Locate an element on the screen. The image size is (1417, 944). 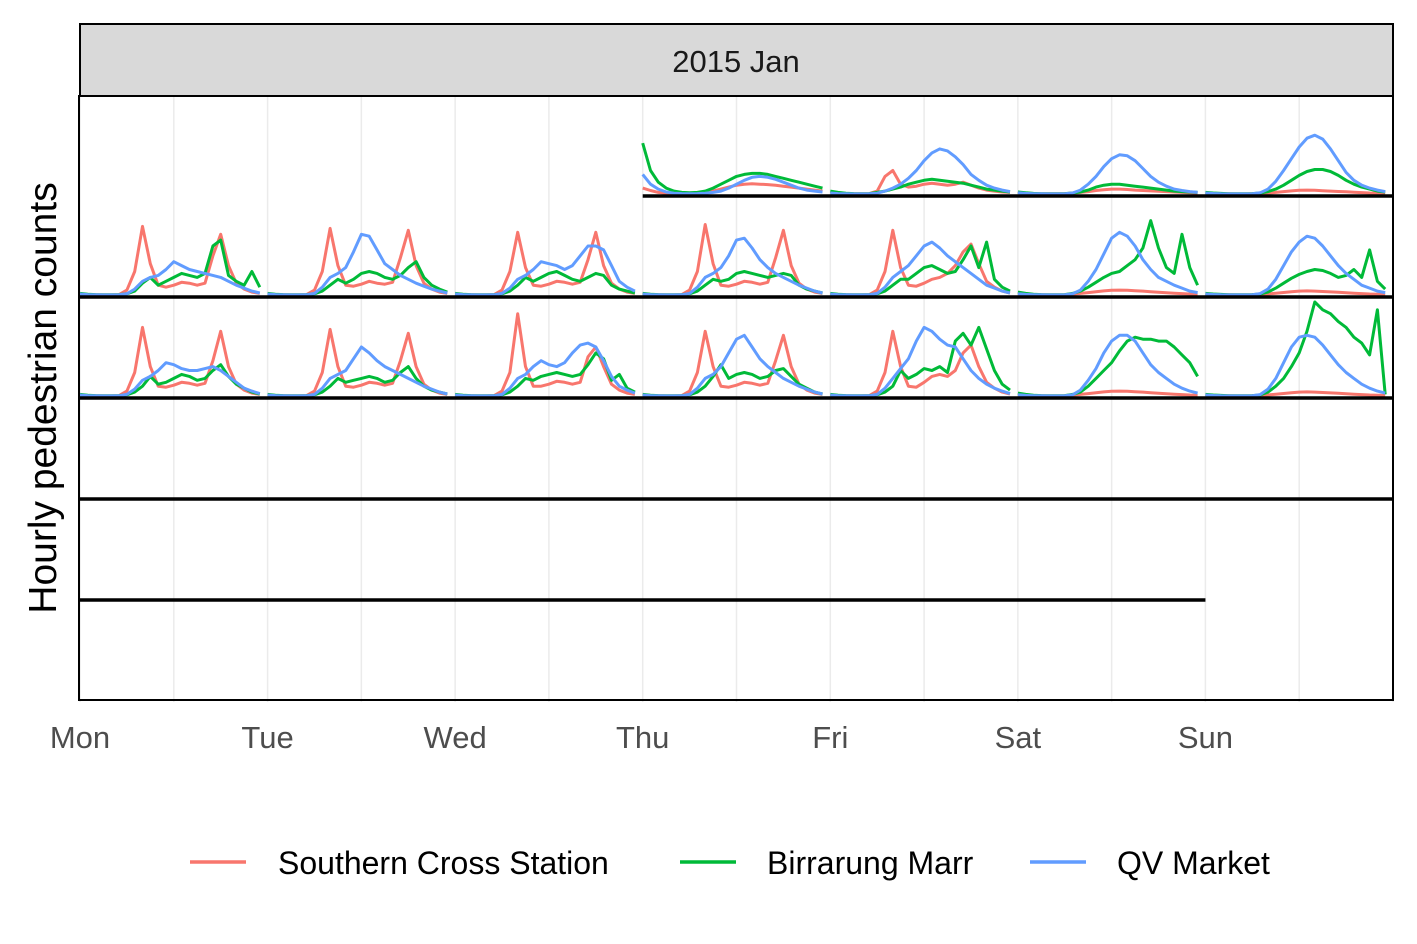
legend-label-2: QV Market is located at coordinates (1193, 863).